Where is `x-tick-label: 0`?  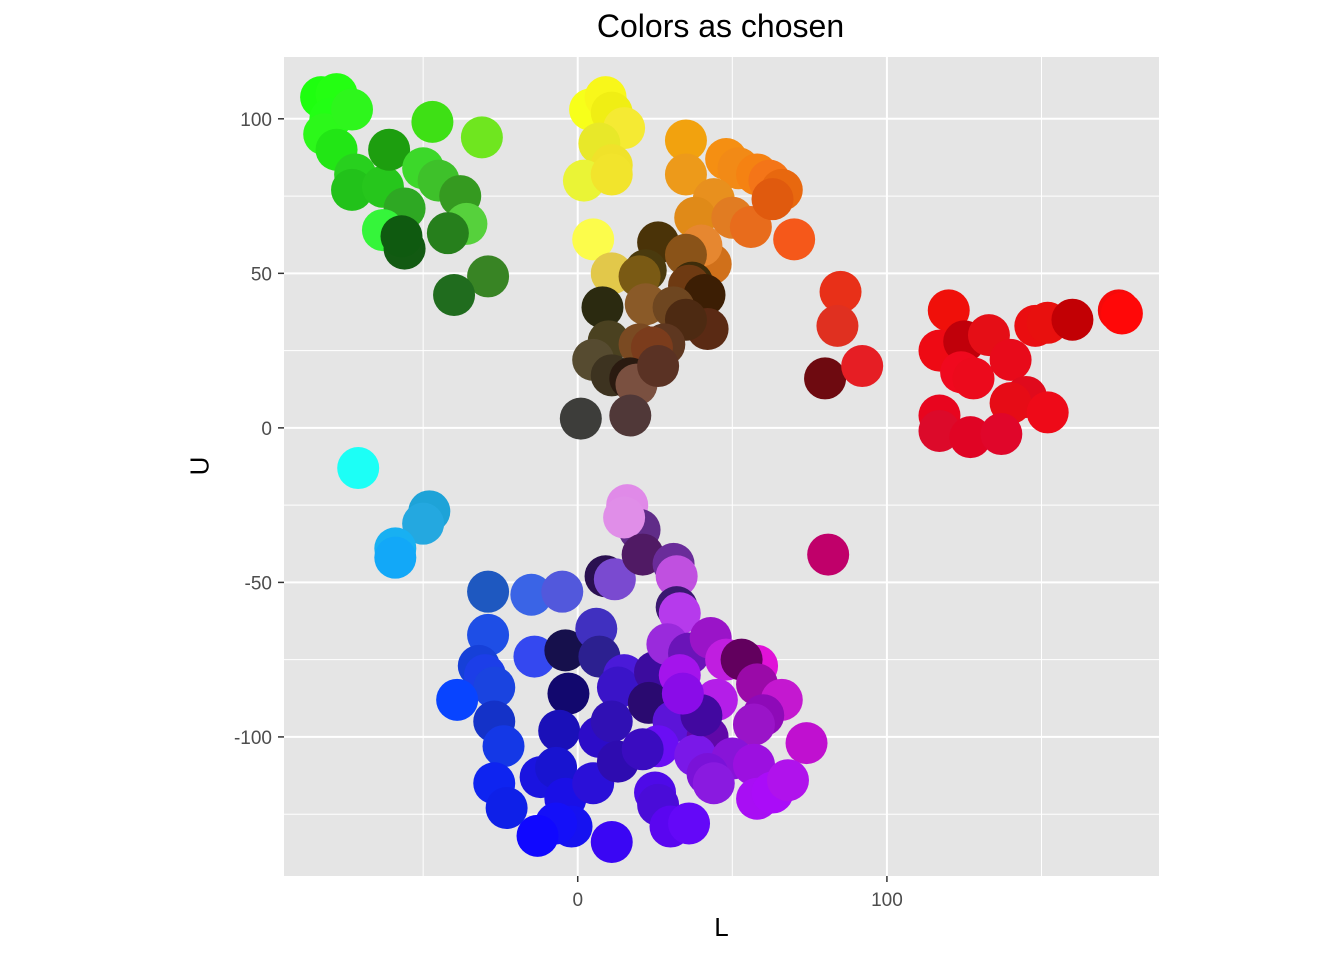
x-tick-label: 0 is located at coordinates (577, 900).